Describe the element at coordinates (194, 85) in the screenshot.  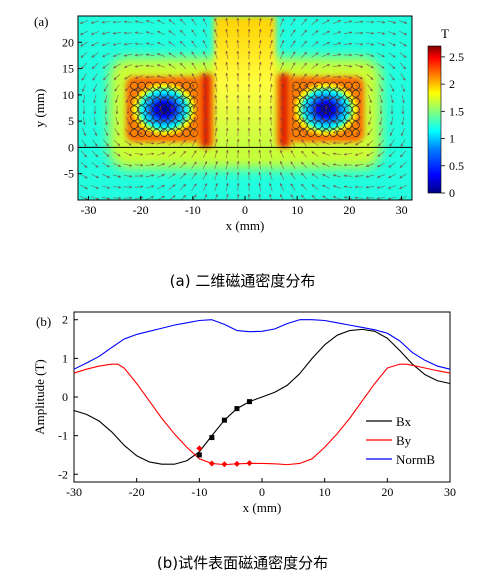
I see `wire-circle` at that location.